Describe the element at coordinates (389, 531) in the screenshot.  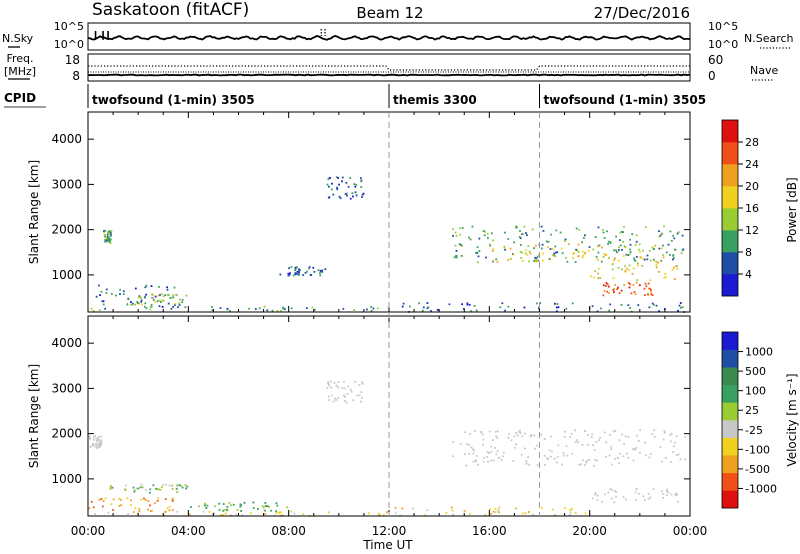
I see `time-axis-labels: 00:00 04:00 08:00 12:00 16:00 20:00 00:00` at that location.